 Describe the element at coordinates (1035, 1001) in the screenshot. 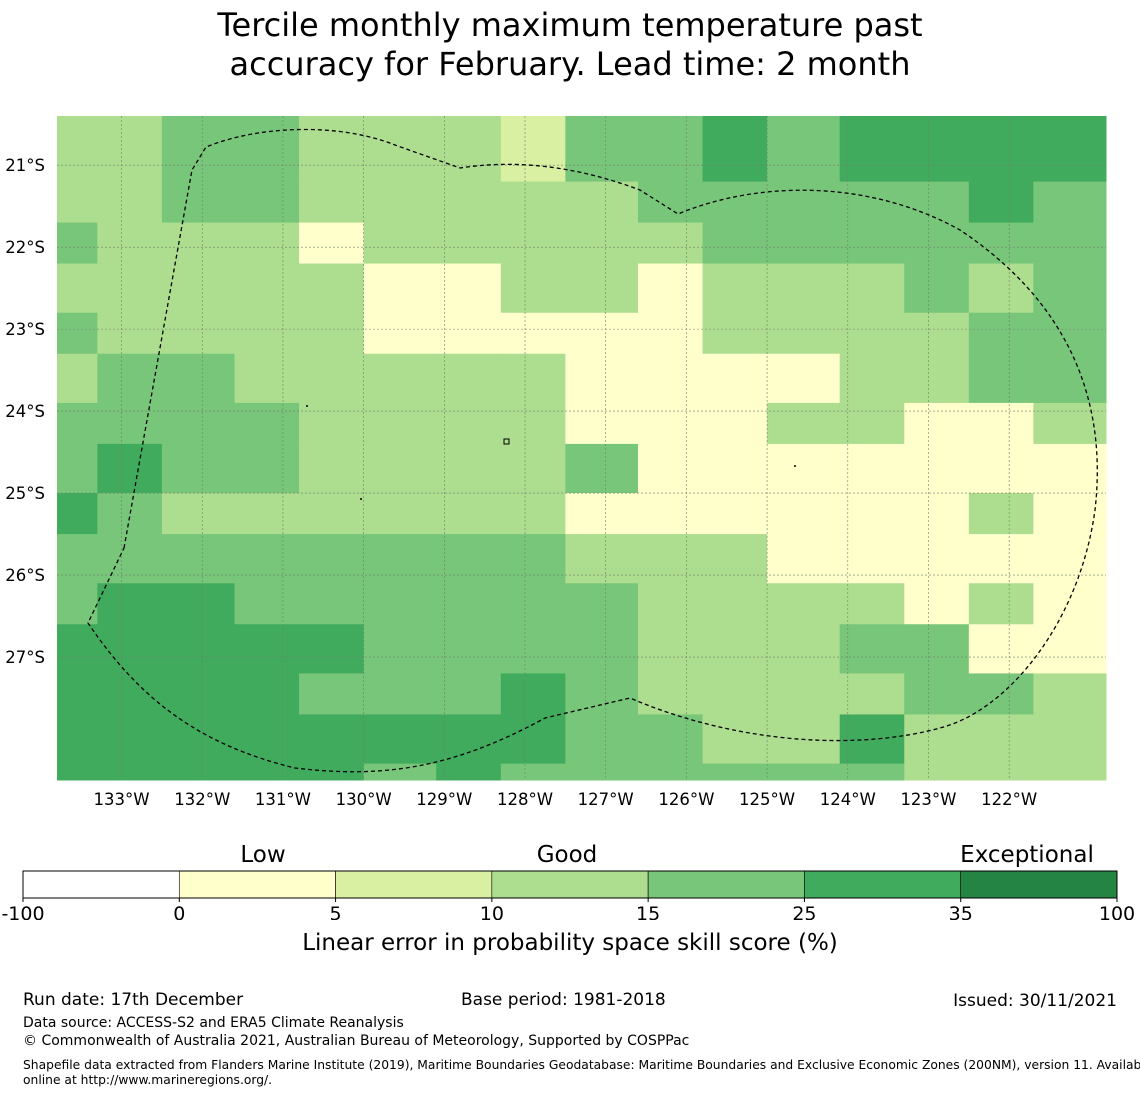

I see `issued-date: Issued: 30/11/2021` at that location.